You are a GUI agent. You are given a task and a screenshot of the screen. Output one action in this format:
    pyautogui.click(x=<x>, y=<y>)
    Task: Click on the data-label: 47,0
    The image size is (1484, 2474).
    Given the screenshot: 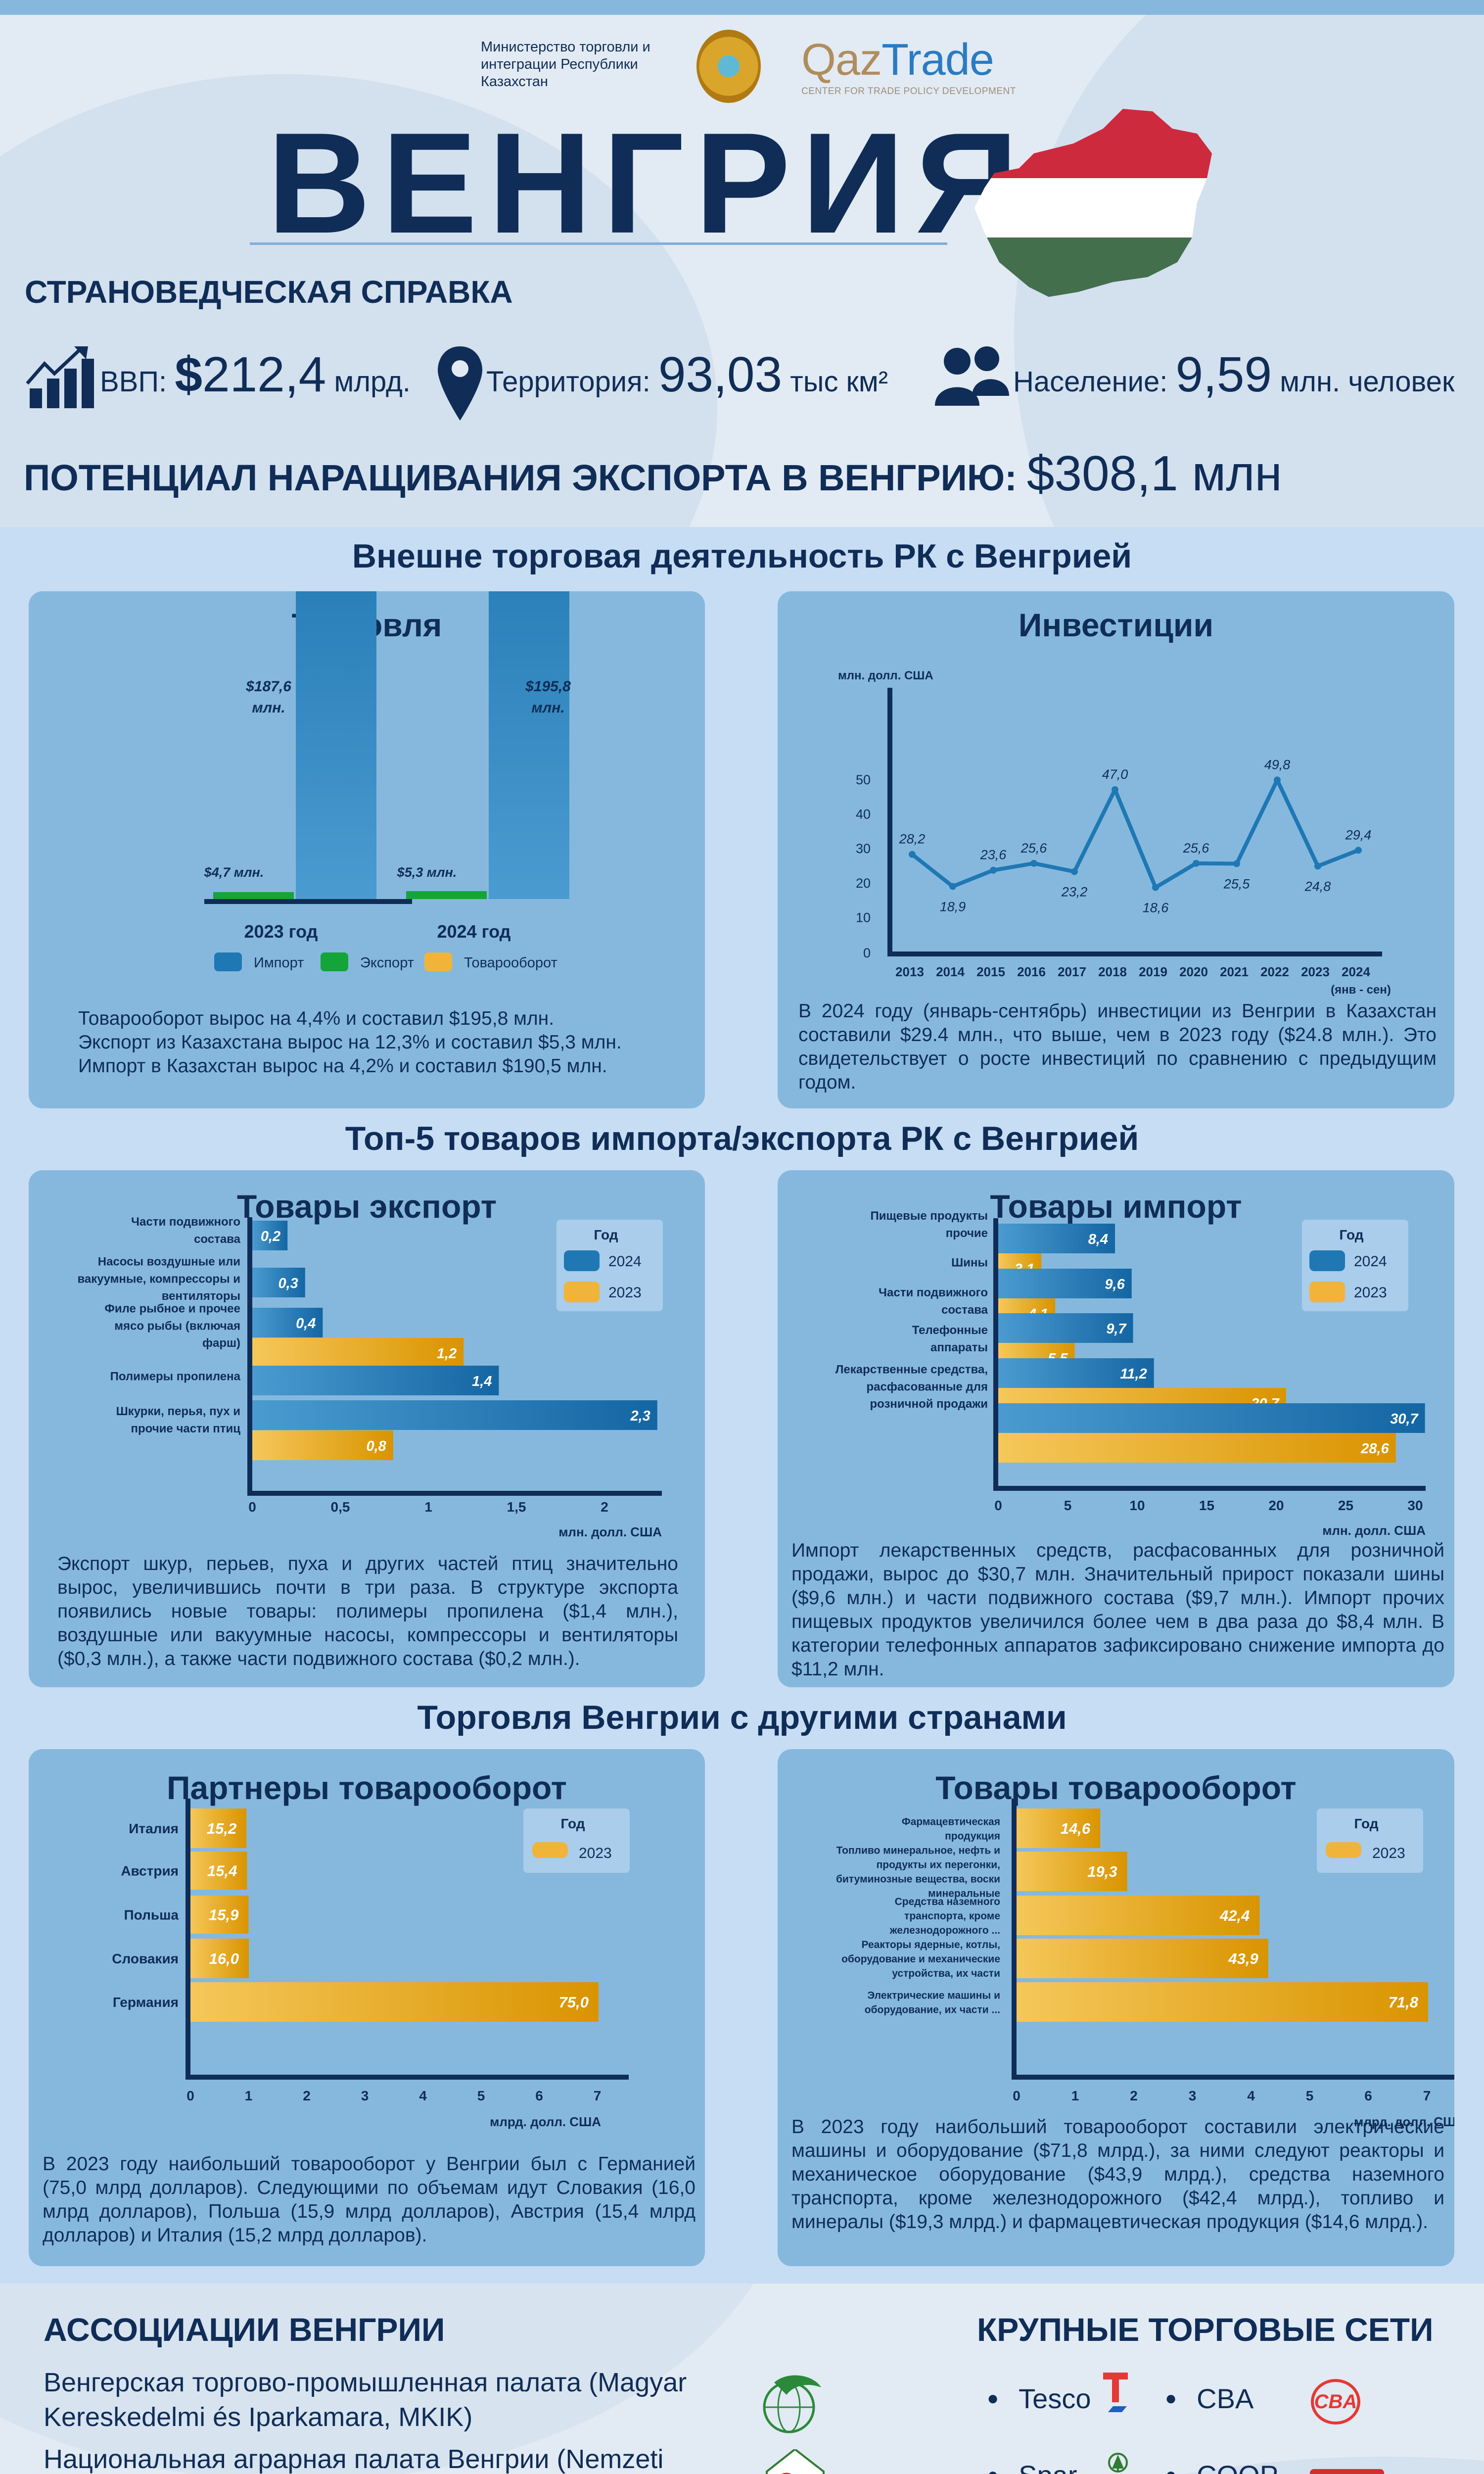 What is the action you would take?
    pyautogui.click(x=1115, y=775)
    